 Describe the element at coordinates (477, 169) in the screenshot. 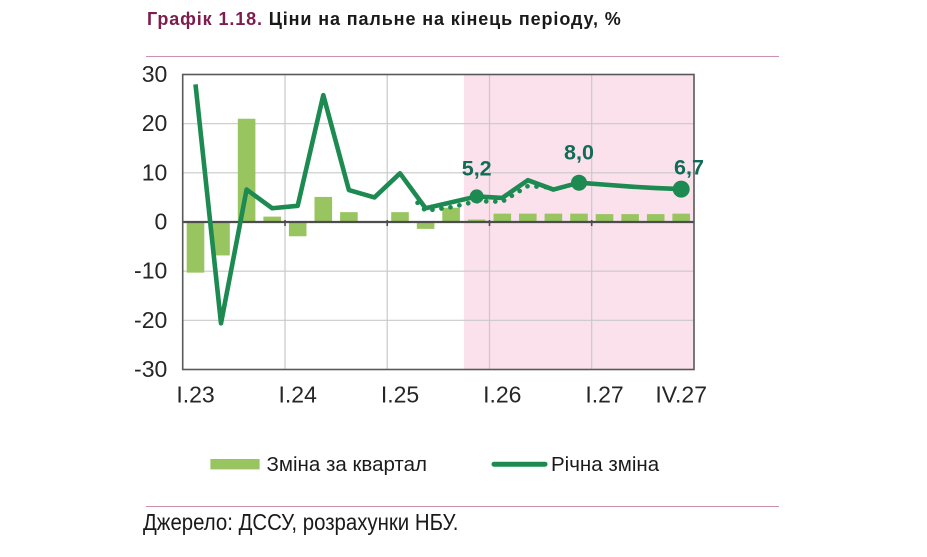

I see `svg-text: 5,2` at that location.